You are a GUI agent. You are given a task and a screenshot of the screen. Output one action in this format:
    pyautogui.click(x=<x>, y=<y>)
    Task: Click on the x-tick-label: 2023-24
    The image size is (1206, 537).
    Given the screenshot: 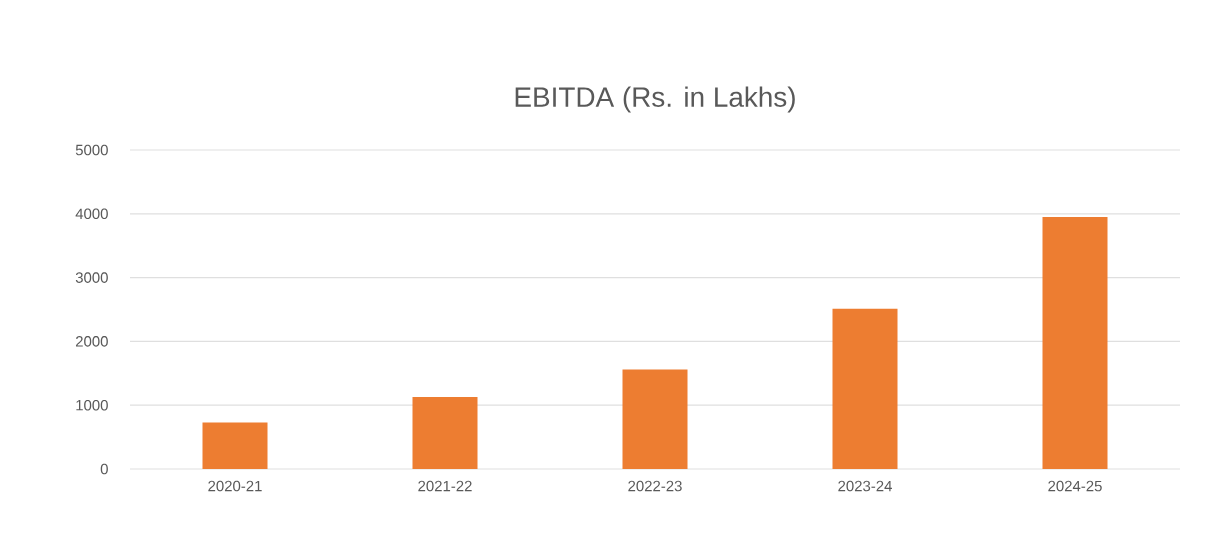 What is the action you would take?
    pyautogui.click(x=865, y=486)
    